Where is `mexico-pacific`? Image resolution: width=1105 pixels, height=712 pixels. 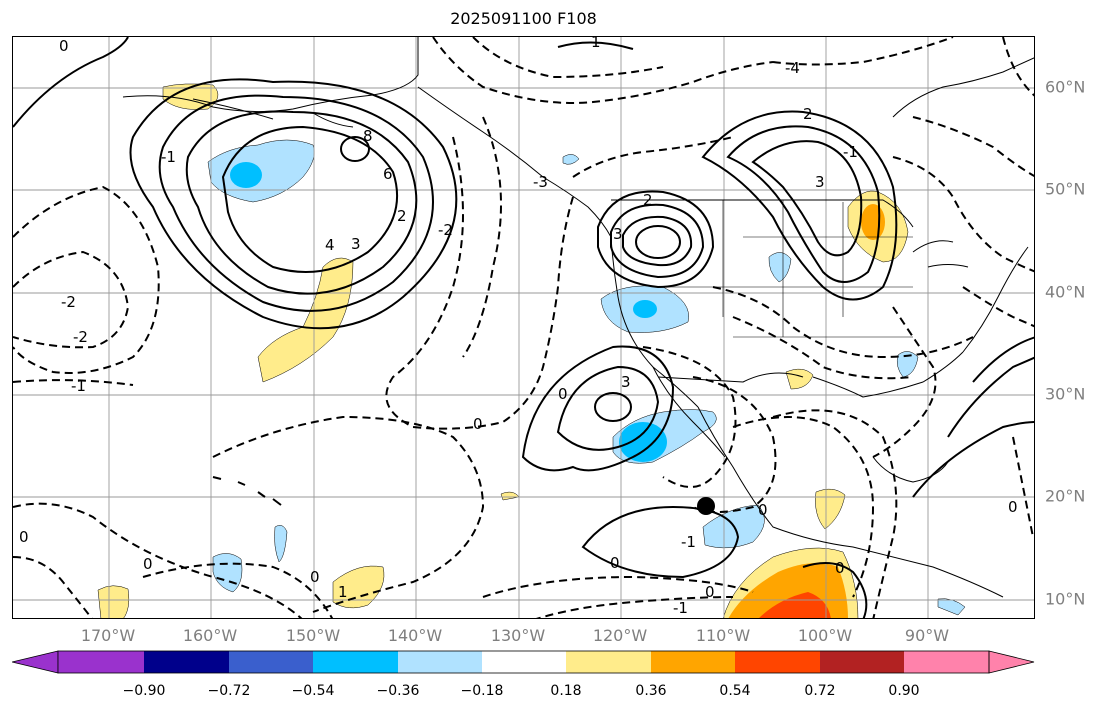
mexico-pacific is located at coordinates (850, 502).